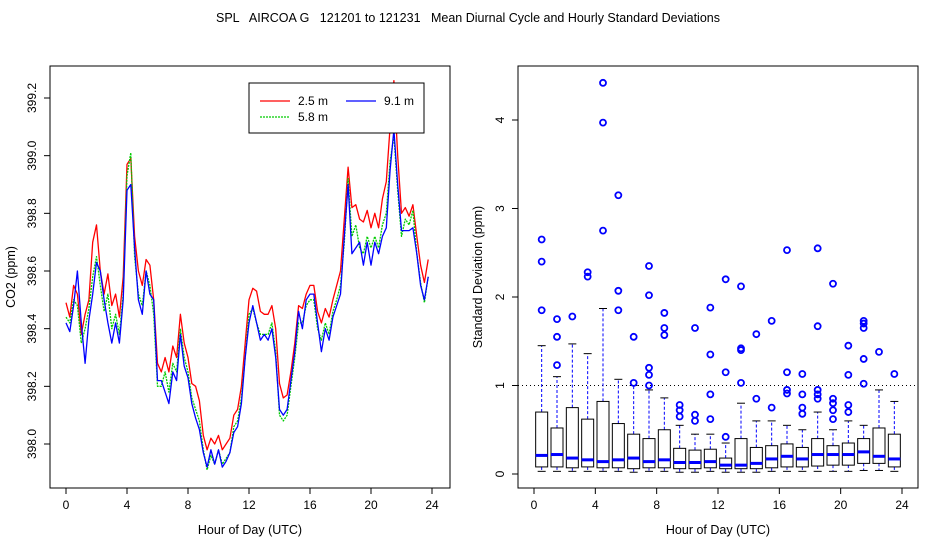 Image resolution: width=936 pixels, height=540 pixels. Describe the element at coordinates (780, 505) in the screenshot. I see `x-tick-label: 16` at that location.